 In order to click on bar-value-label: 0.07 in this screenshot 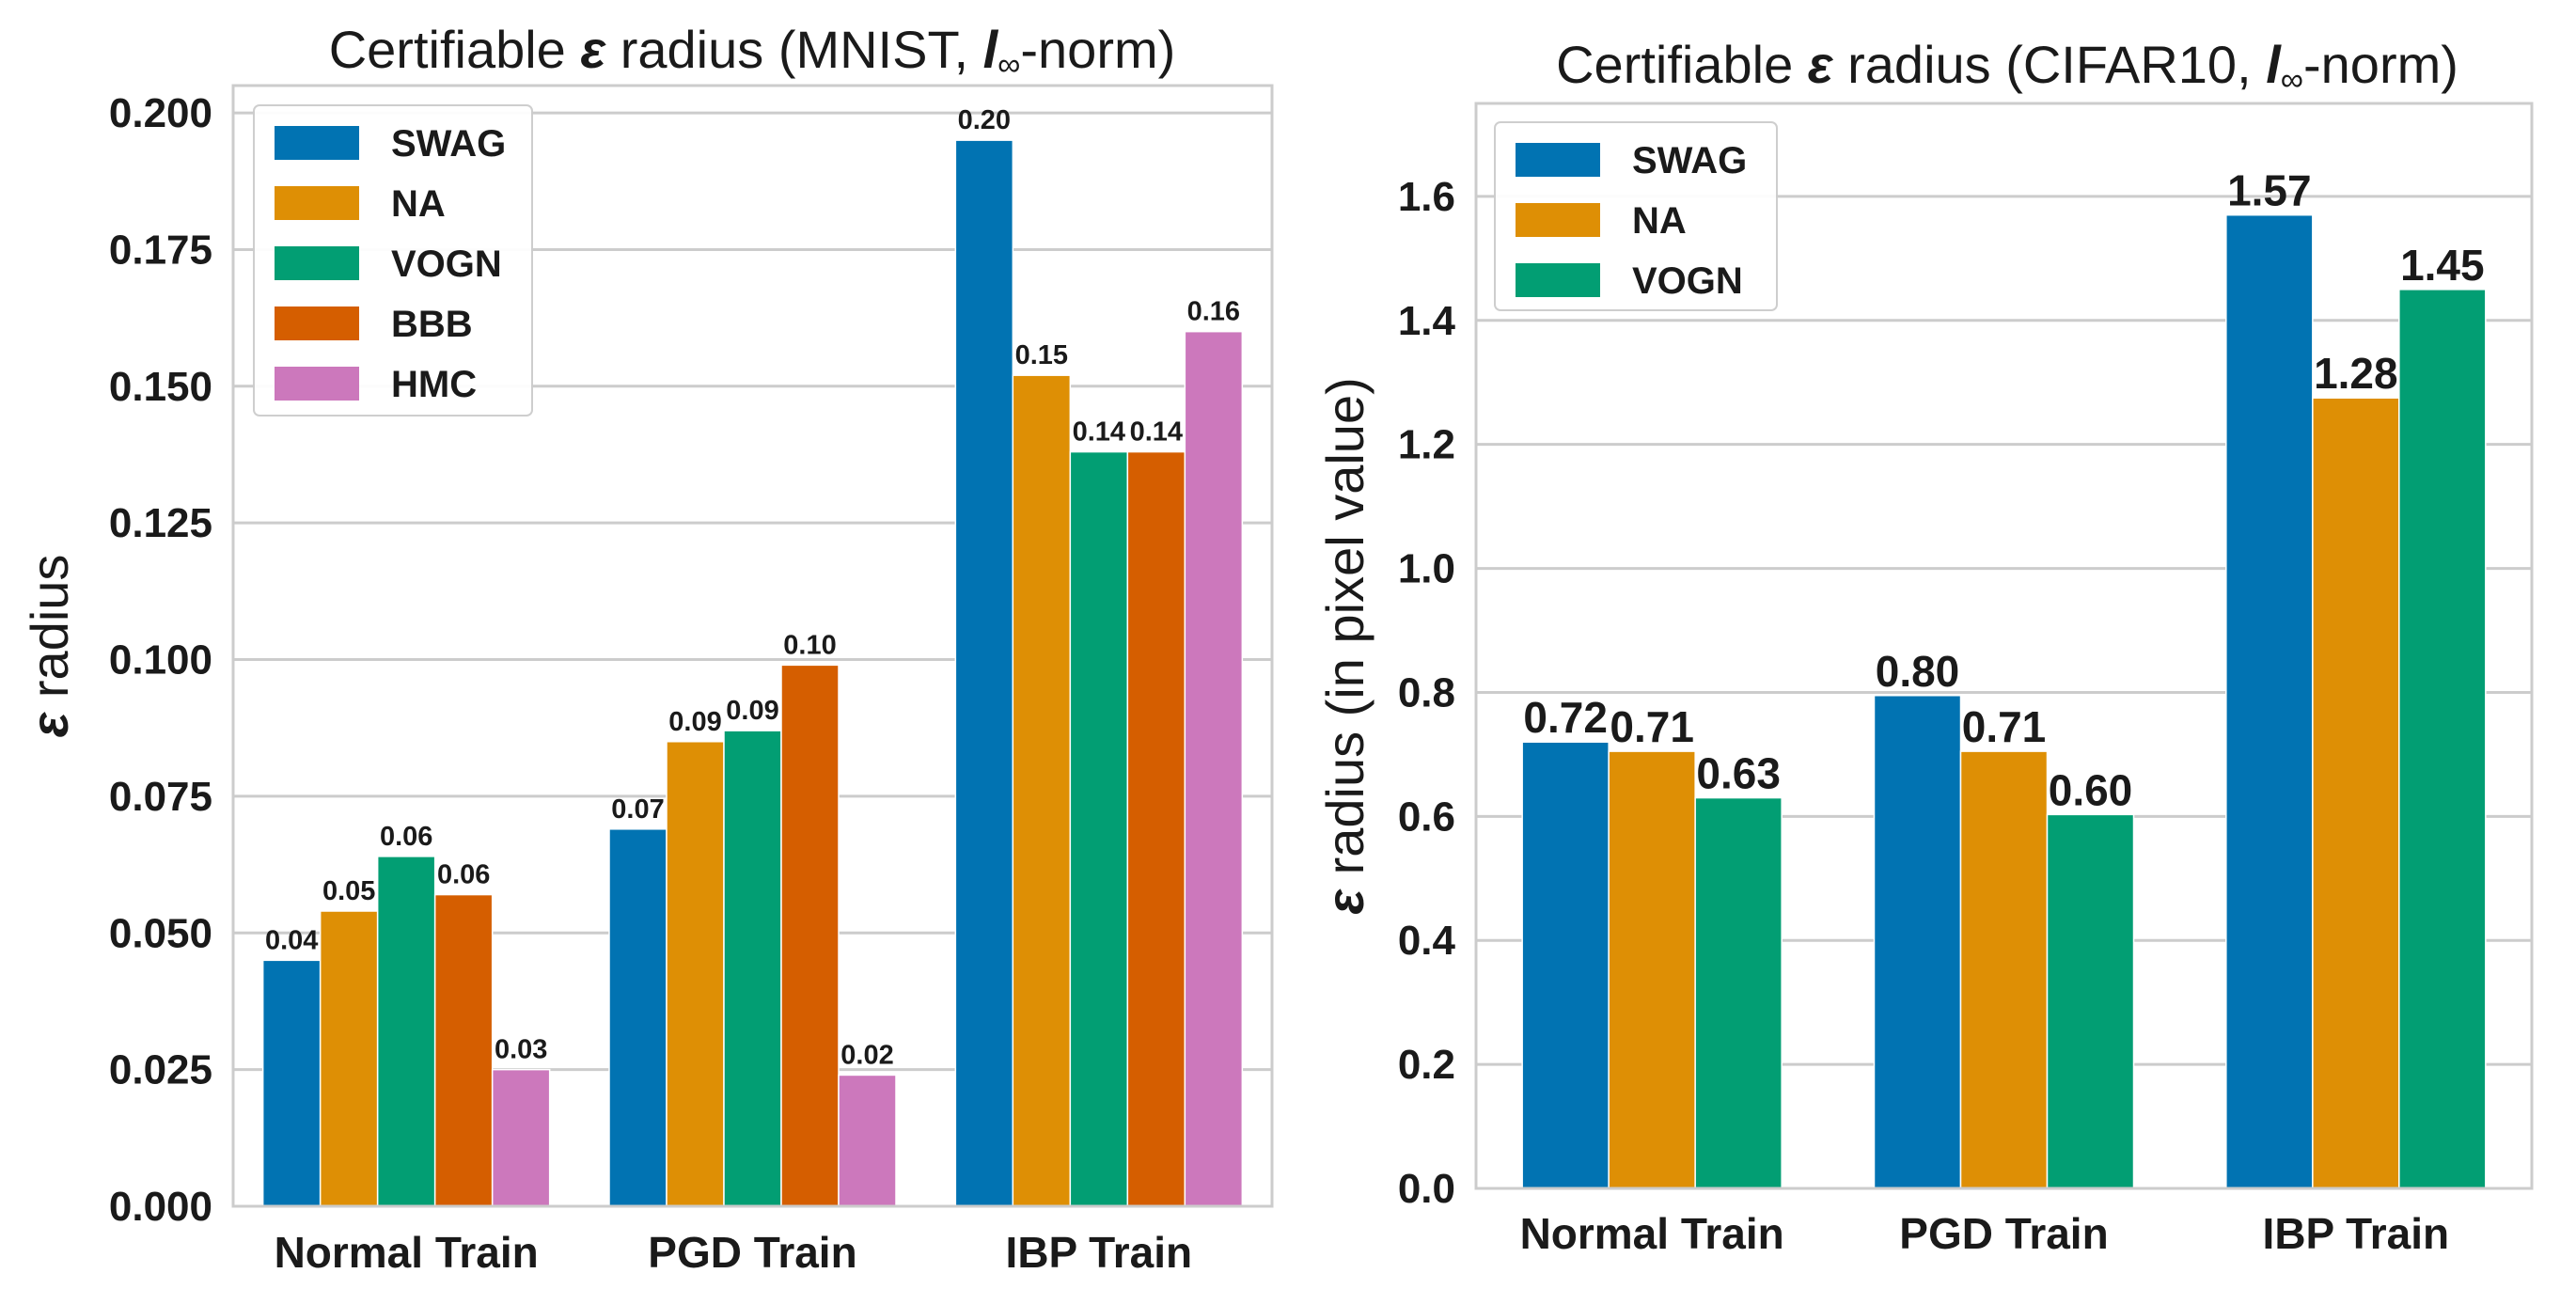, I will do `click(638, 809)`.